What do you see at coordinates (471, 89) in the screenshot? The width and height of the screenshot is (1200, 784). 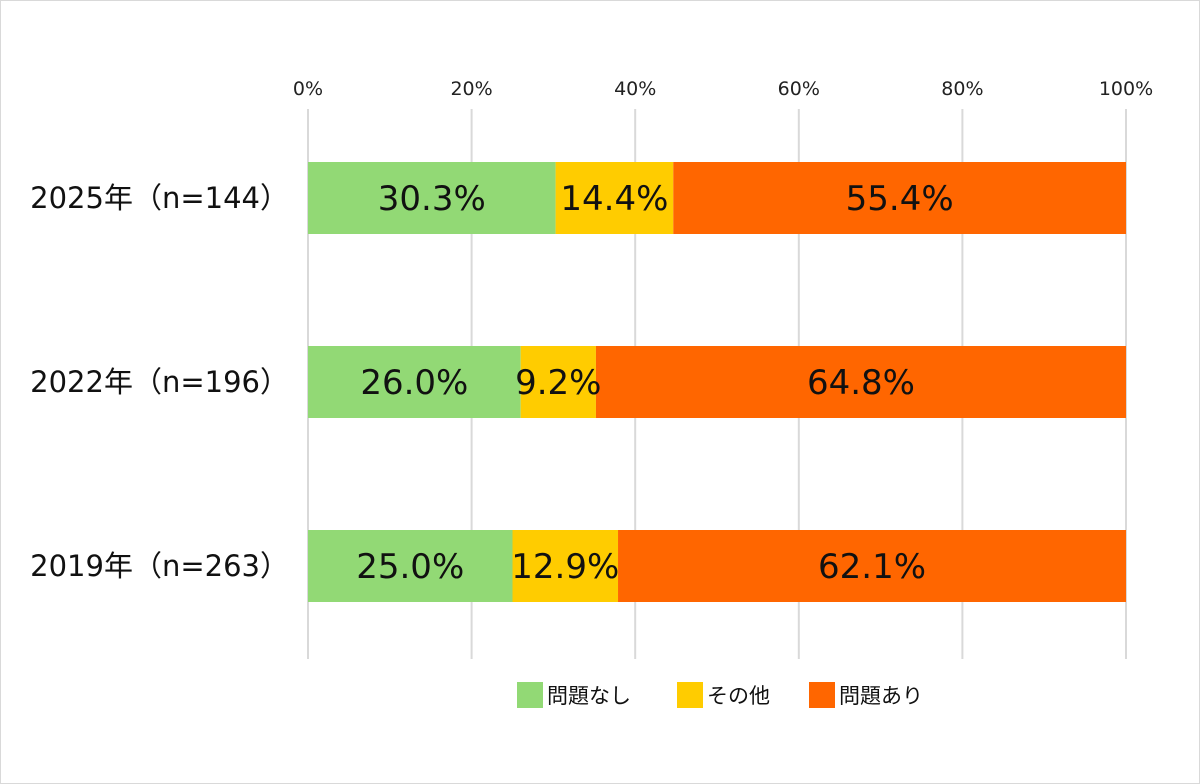 I see `x-tick-label: 20%` at bounding box center [471, 89].